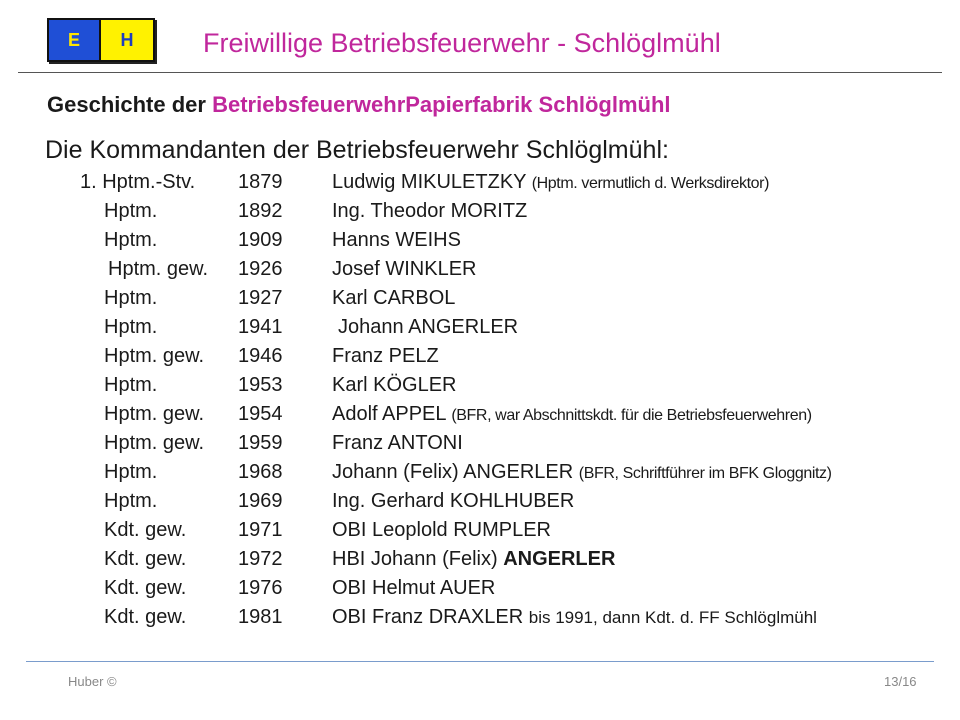 This screenshot has height=720, width=960. Describe the element at coordinates (672, 617) in the screenshot. I see `commander-note: bis 1991, dann Kdt. d. FF Schlöglmühl` at that location.